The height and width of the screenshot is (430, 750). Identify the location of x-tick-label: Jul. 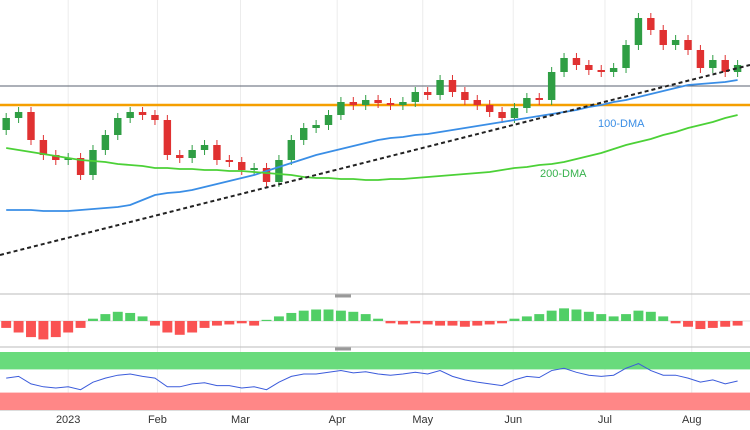
(605, 420).